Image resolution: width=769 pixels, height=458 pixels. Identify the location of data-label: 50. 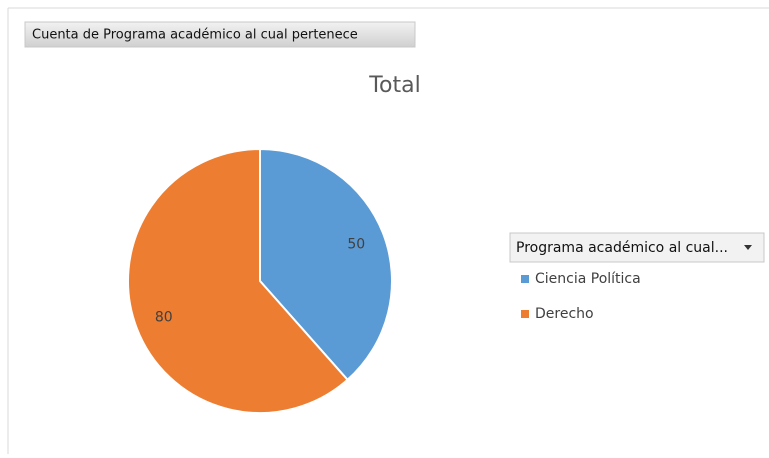
(356, 244).